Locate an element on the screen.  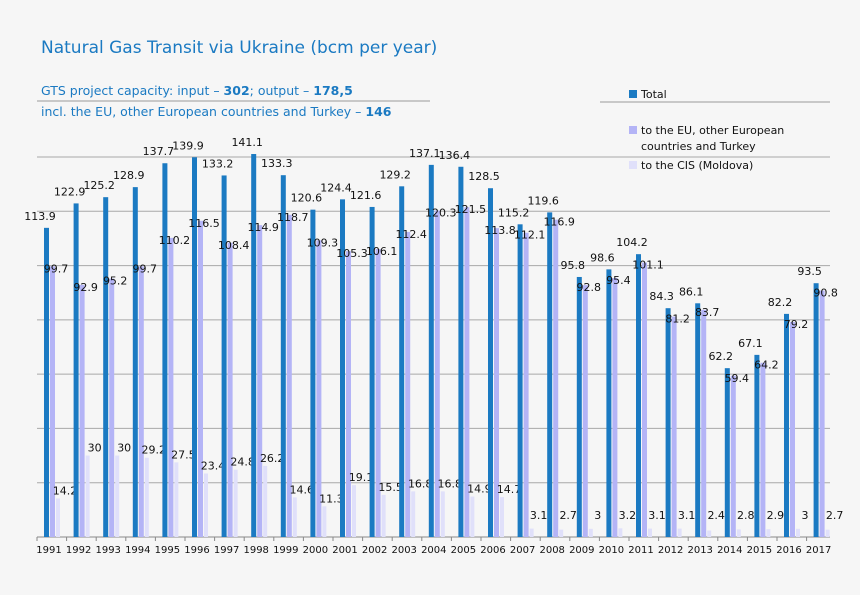
data-label-eu: 120.3 is located at coordinates (441, 212).